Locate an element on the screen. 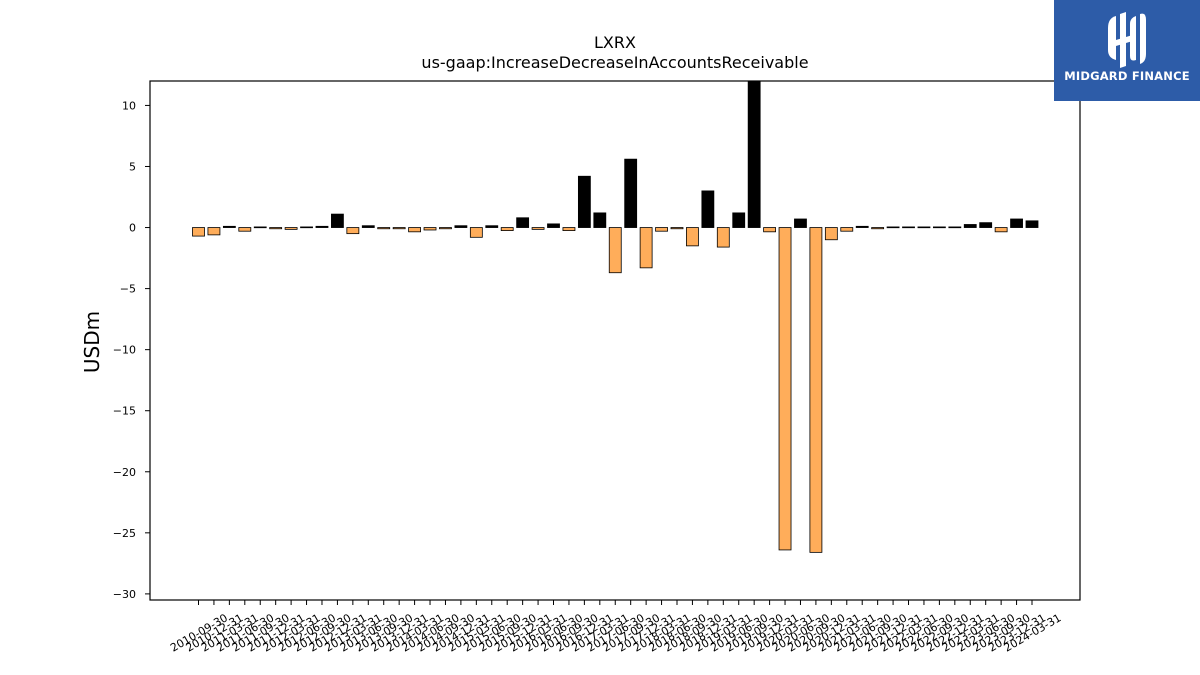 The image size is (1200, 675). brand-logo: MIDGARD FINANCE is located at coordinates (1127, 50).